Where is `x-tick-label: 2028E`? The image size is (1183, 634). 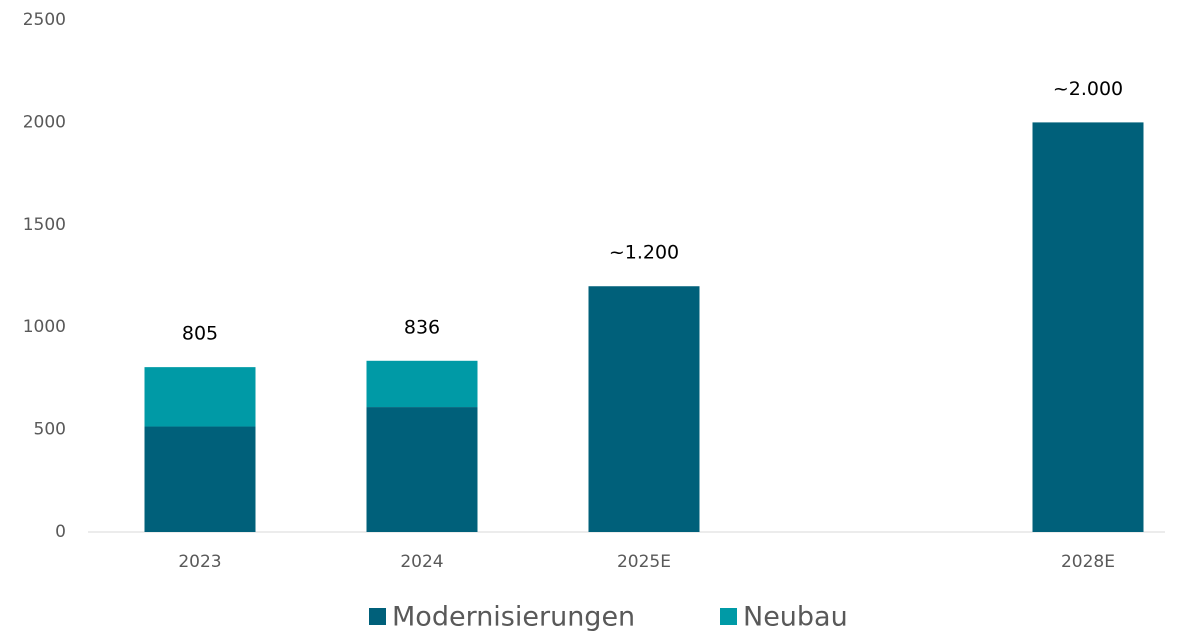
x-tick-label: 2028E is located at coordinates (1088, 562).